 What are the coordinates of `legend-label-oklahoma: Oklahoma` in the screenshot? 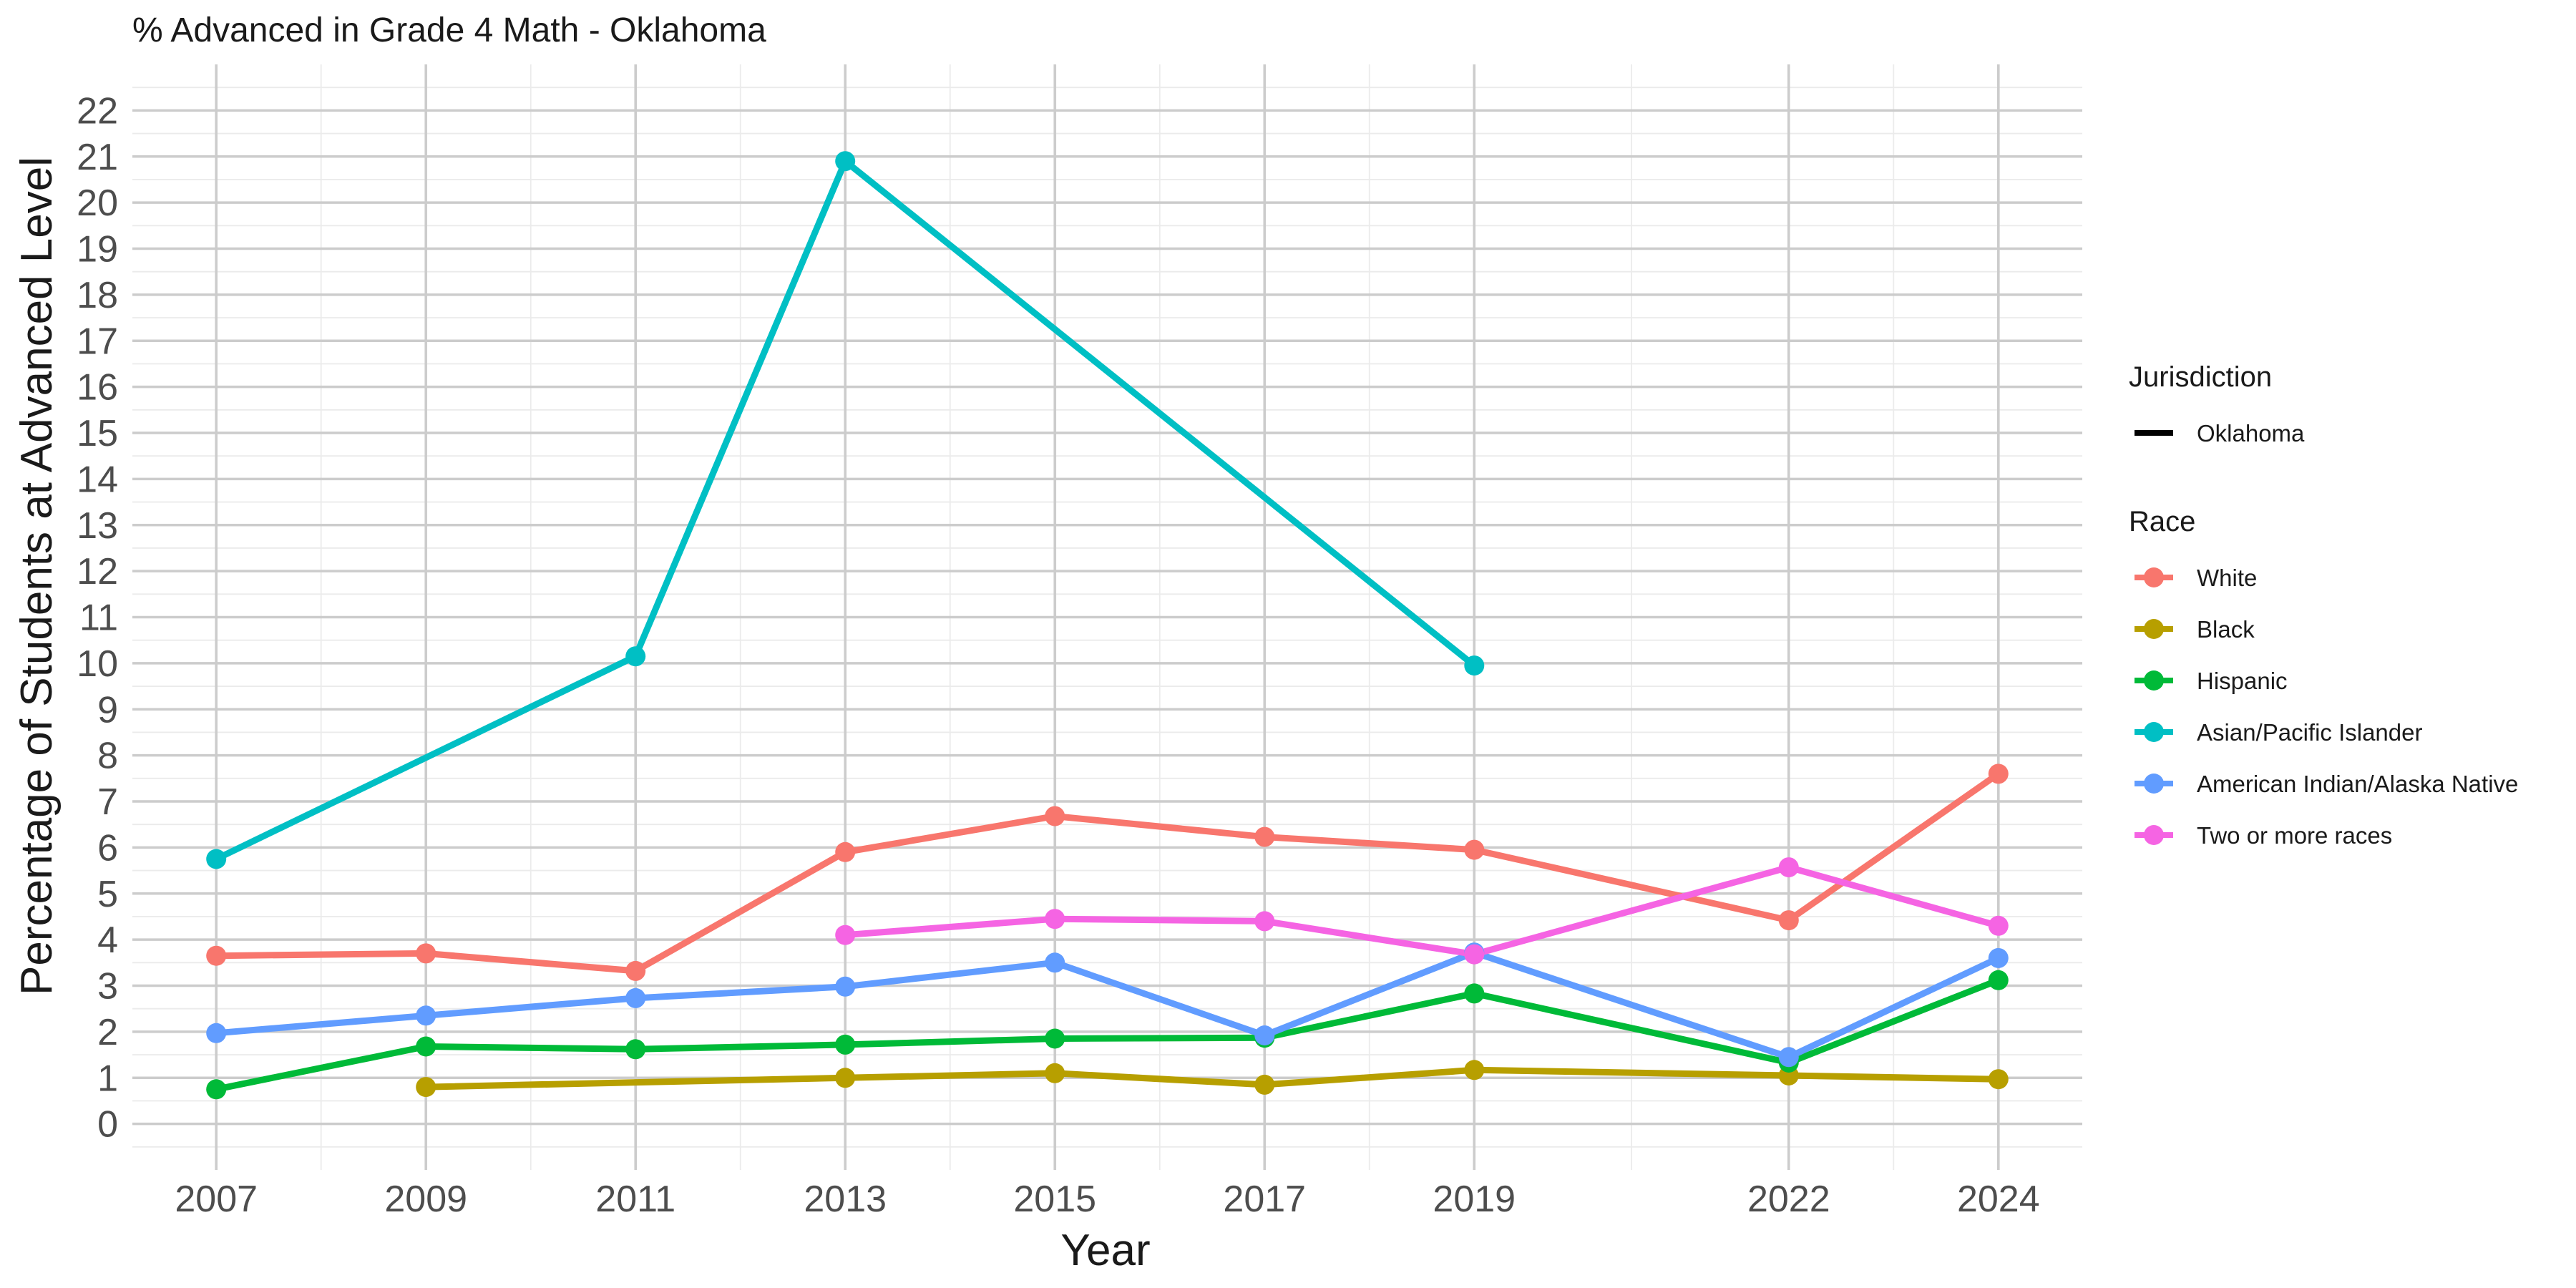 It's located at (2251, 433).